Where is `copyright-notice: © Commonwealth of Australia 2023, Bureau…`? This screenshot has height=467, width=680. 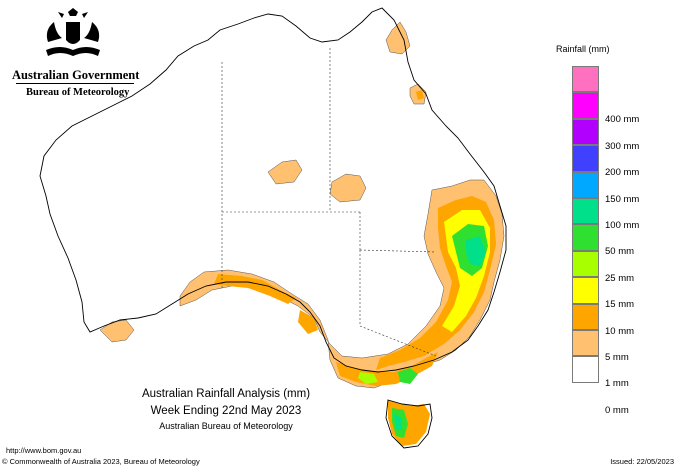
copyright-notice: © Commonwealth of Australia 2023, Bureau… is located at coordinates (101, 461).